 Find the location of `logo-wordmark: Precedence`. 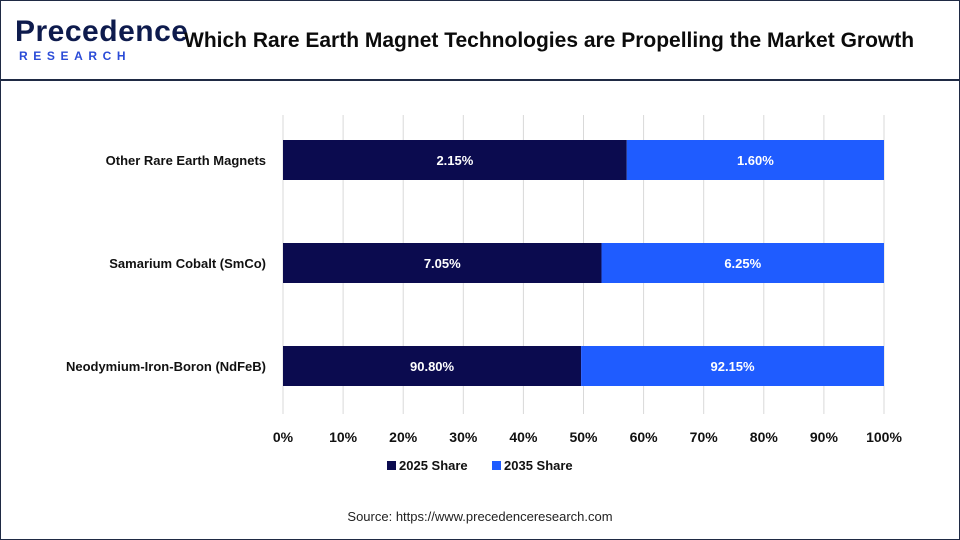

logo-wordmark: Precedence is located at coordinates (102, 31).